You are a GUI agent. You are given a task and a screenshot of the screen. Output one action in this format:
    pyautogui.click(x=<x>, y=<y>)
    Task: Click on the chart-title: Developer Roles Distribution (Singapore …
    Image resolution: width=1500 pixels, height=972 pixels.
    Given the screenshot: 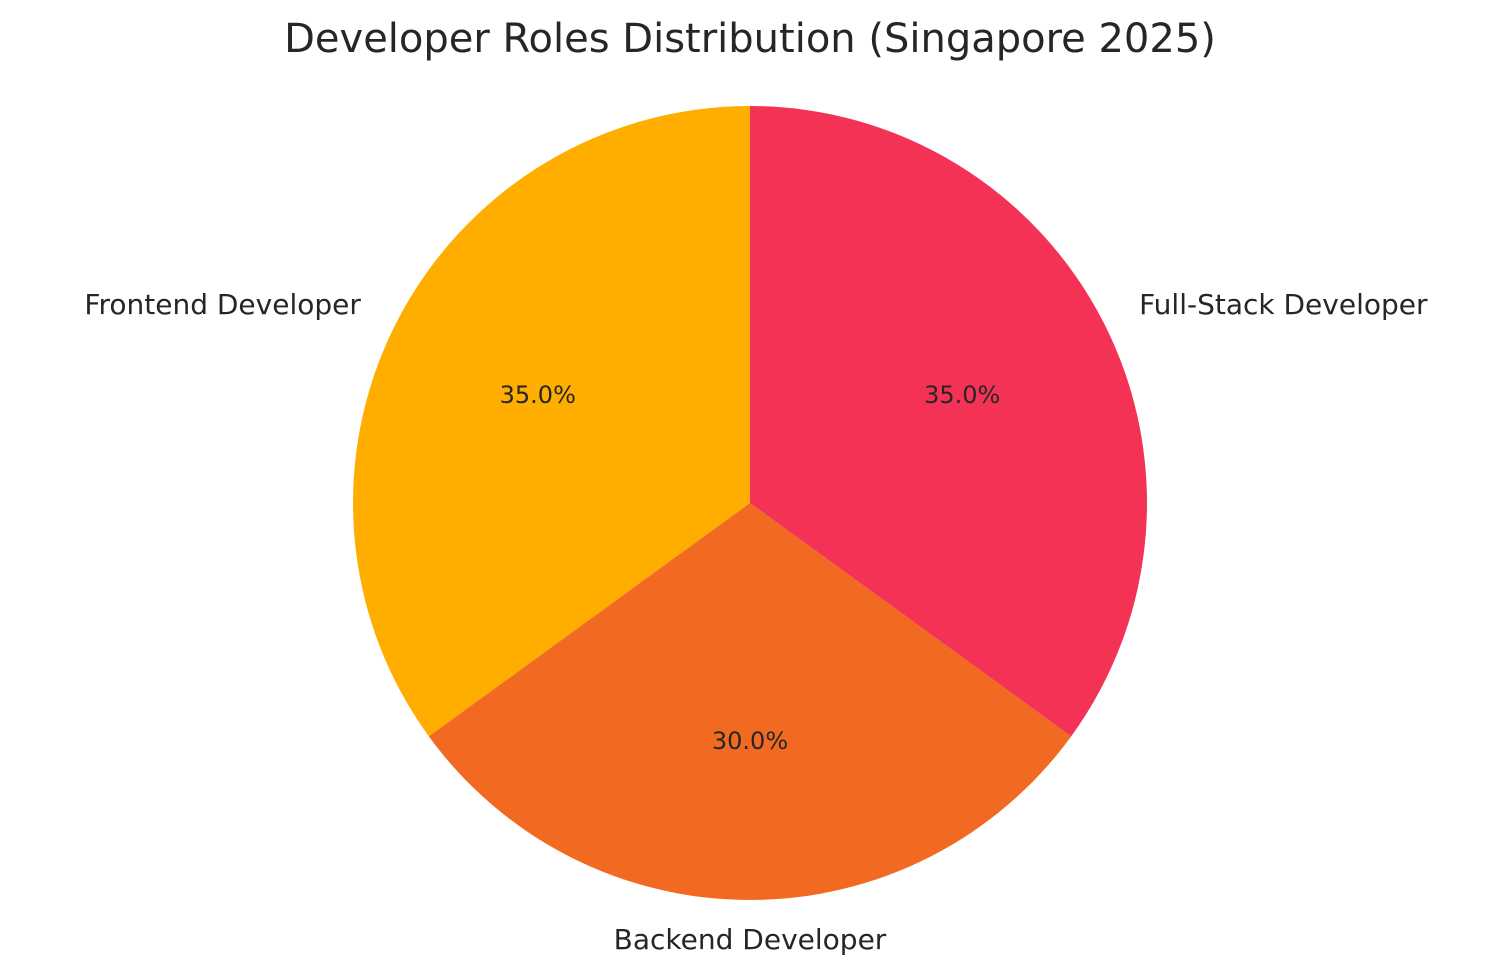 What is the action you would take?
    pyautogui.click(x=750, y=39)
    